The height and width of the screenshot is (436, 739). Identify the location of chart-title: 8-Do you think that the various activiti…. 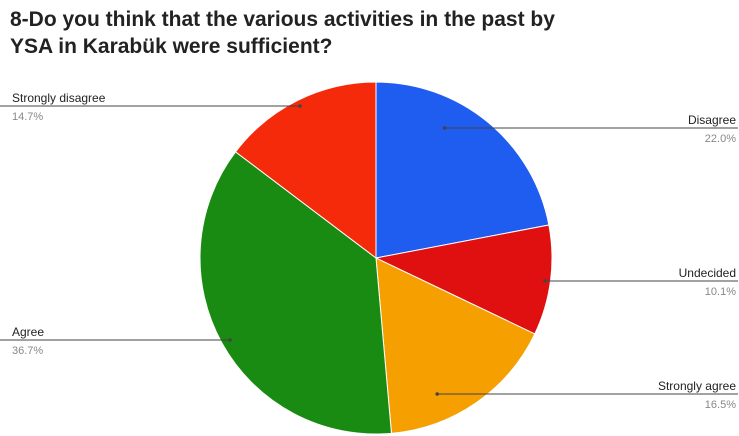
(370, 33).